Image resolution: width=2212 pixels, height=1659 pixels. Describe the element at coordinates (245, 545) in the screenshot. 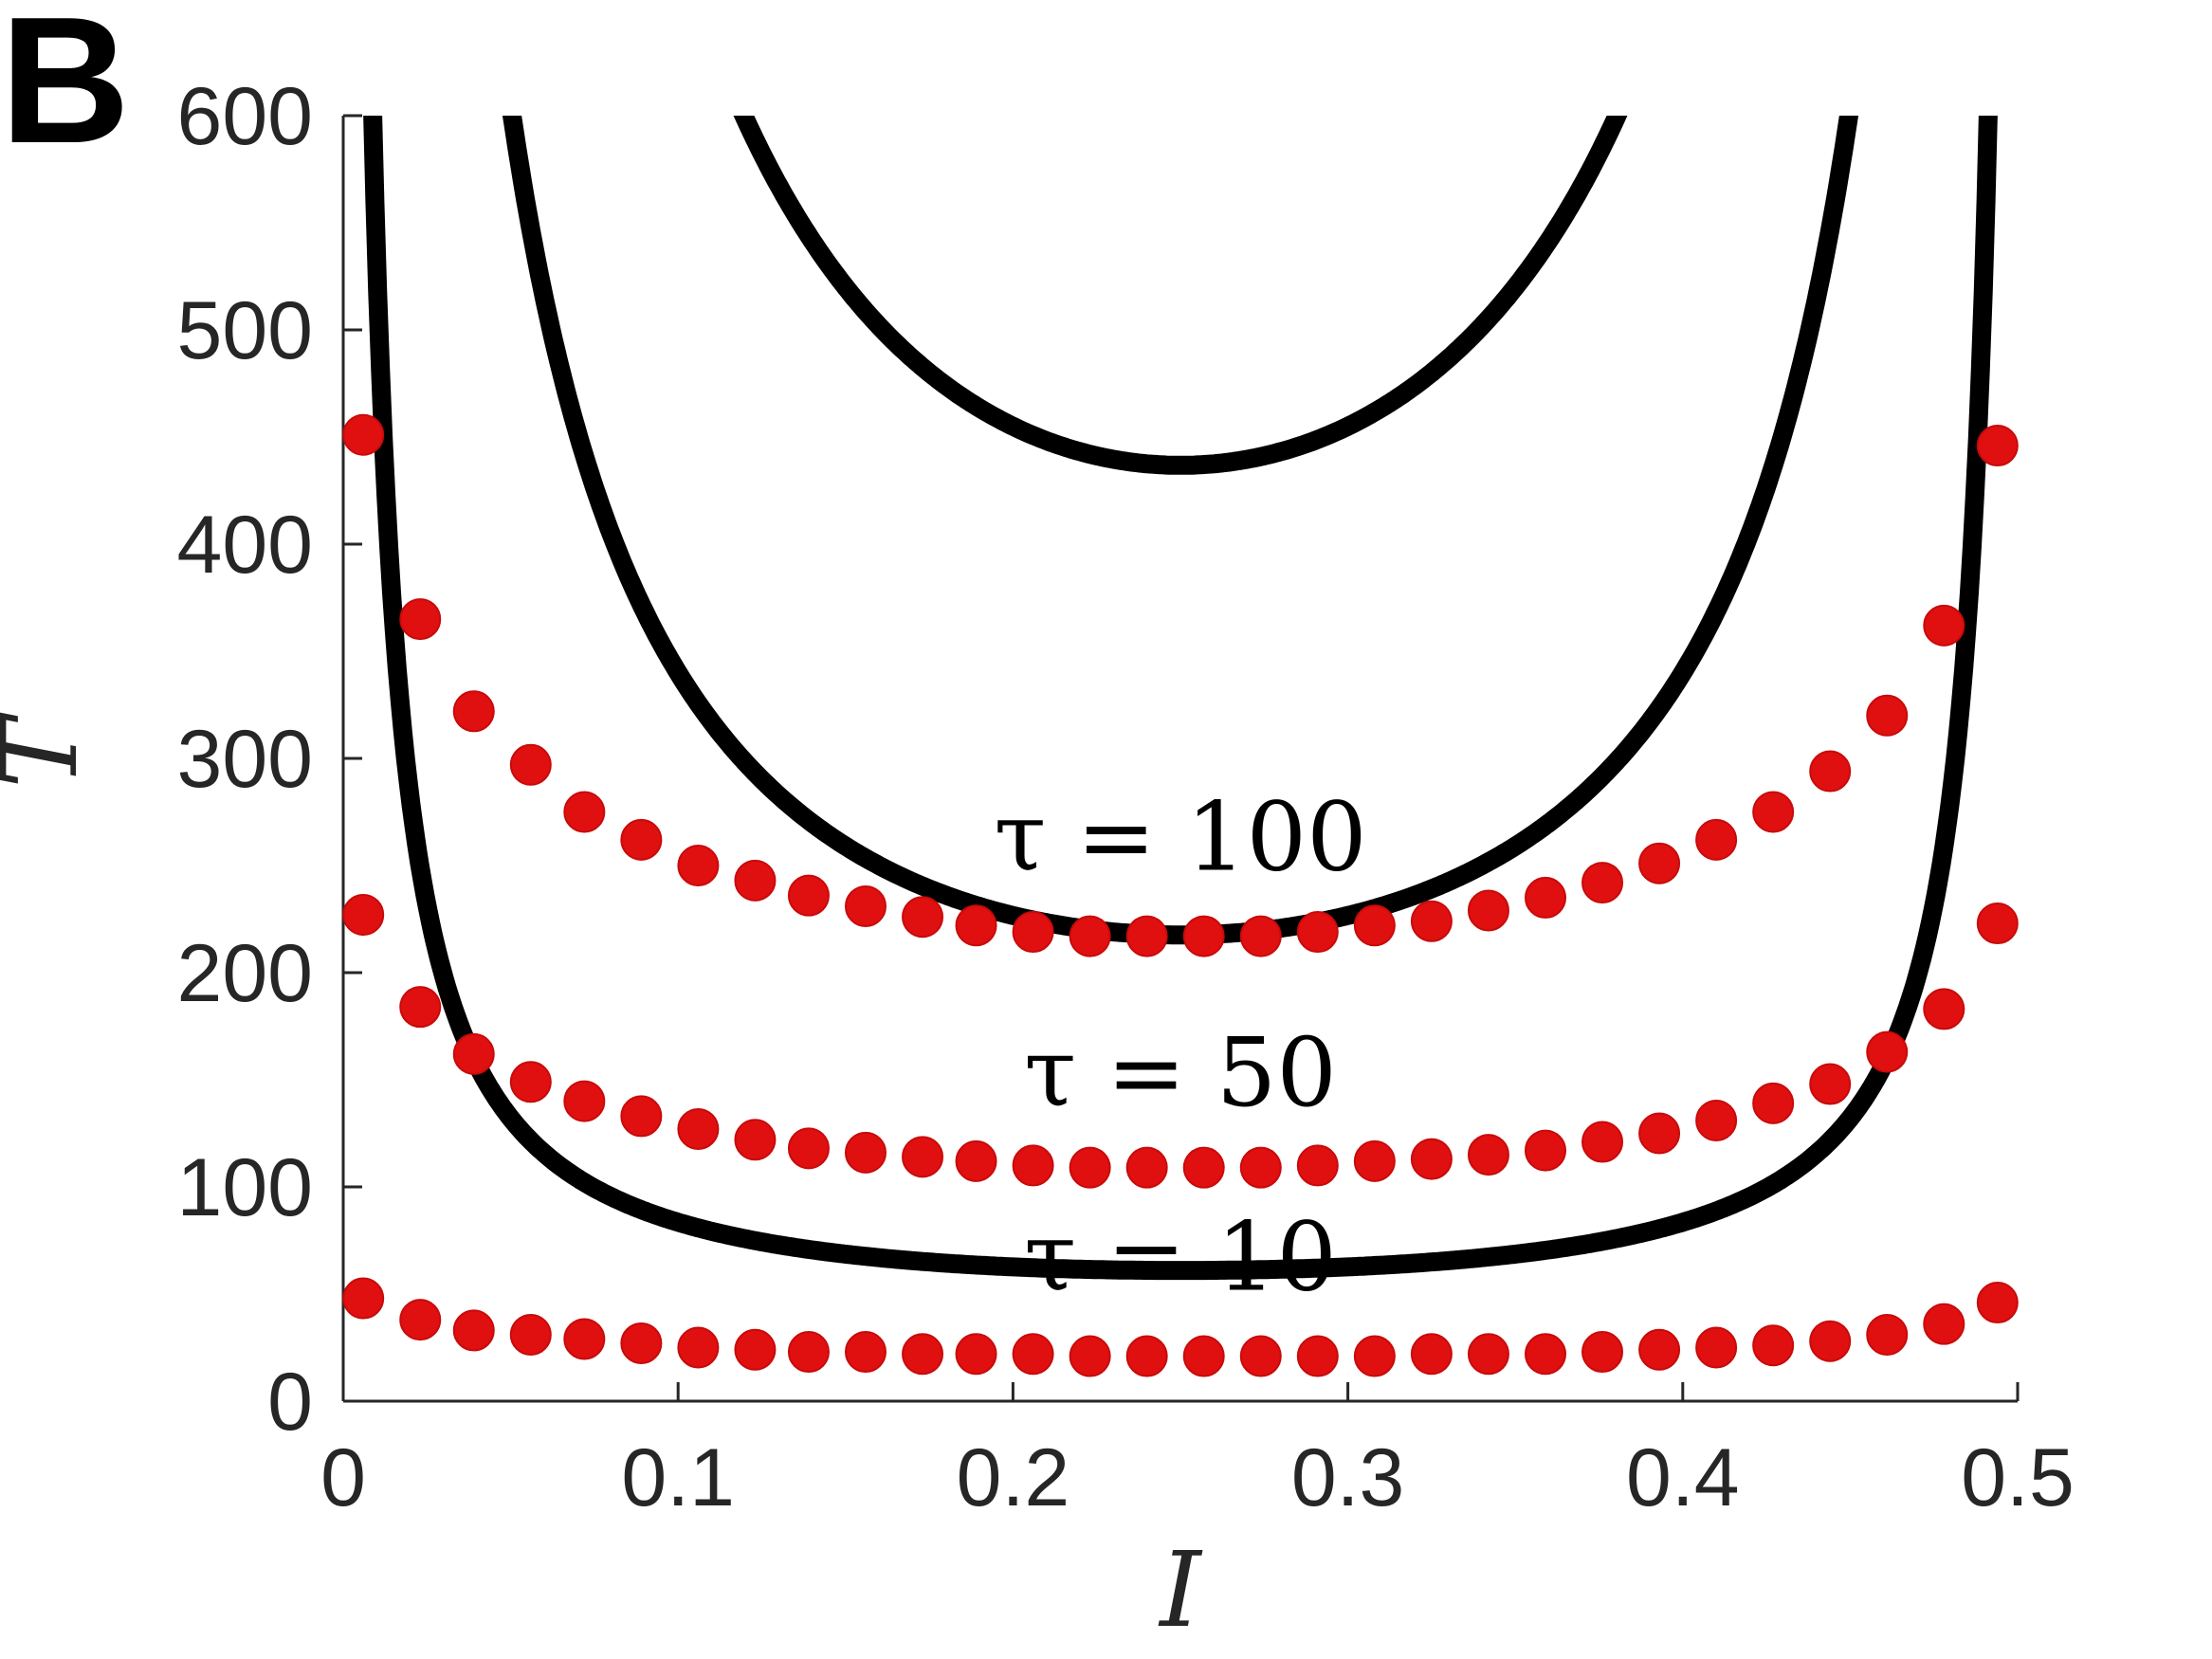

I see `y-tick-label: 400` at that location.